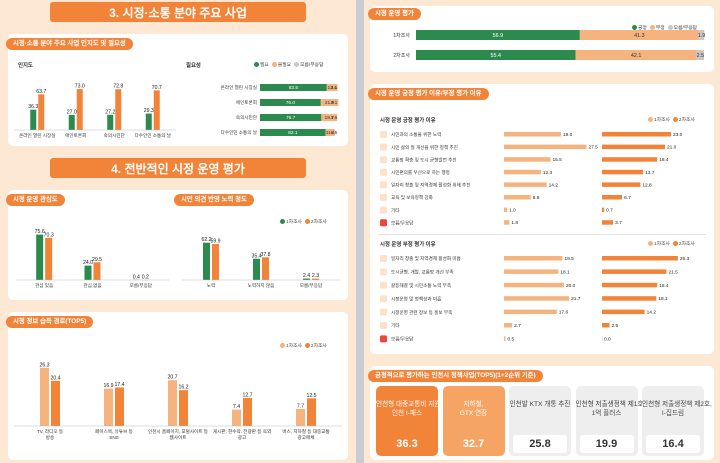  What do you see at coordinates (431, 185) in the screenshot?
I see `category-label: 일자리 창출 및 지역경제 활성화 위해 추진` at bounding box center [431, 185].